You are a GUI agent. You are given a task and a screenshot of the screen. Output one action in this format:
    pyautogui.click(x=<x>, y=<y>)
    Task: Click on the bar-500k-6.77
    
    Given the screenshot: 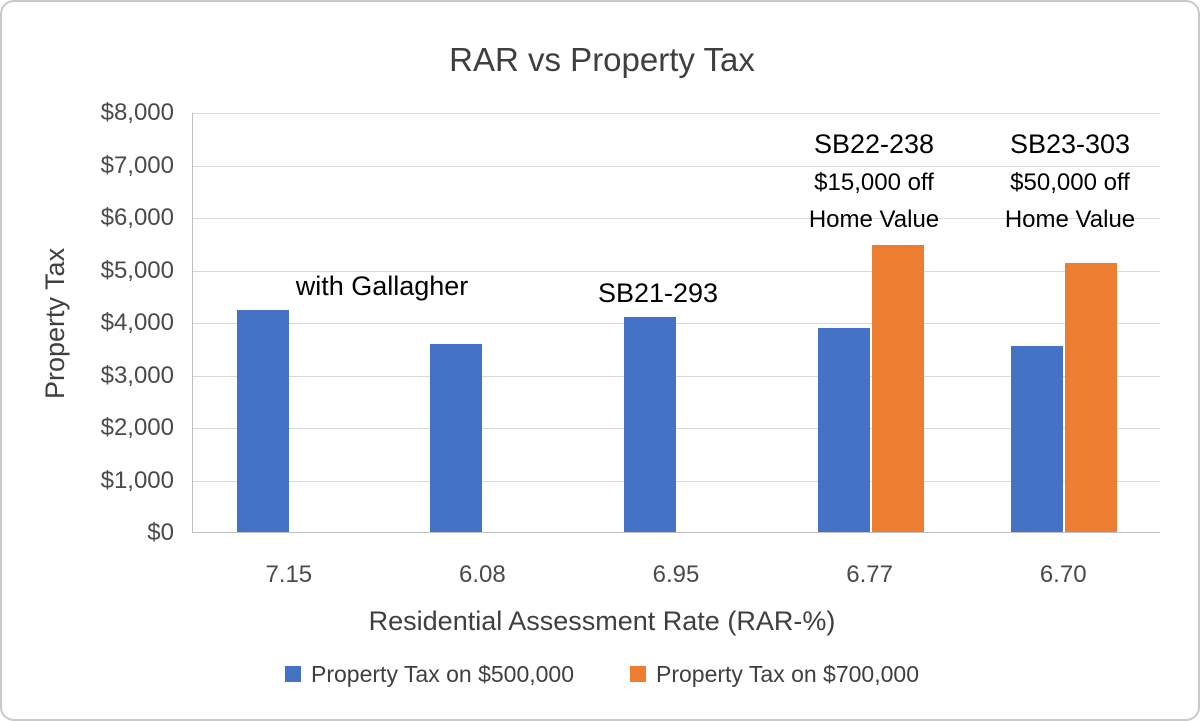 What is the action you would take?
    pyautogui.click(x=843, y=430)
    